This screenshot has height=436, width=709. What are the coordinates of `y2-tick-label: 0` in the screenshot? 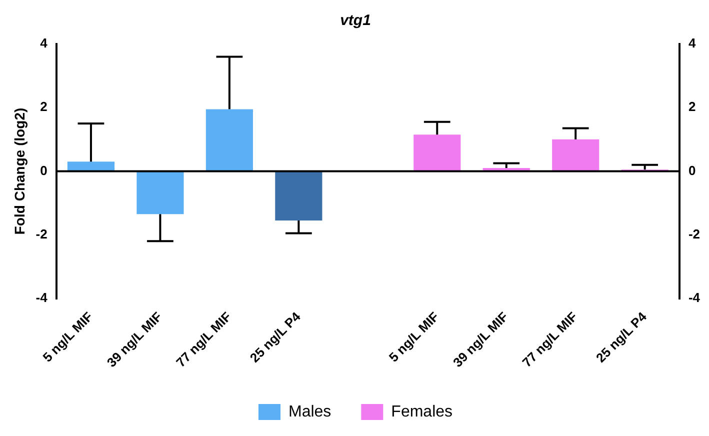 It's located at (692, 170).